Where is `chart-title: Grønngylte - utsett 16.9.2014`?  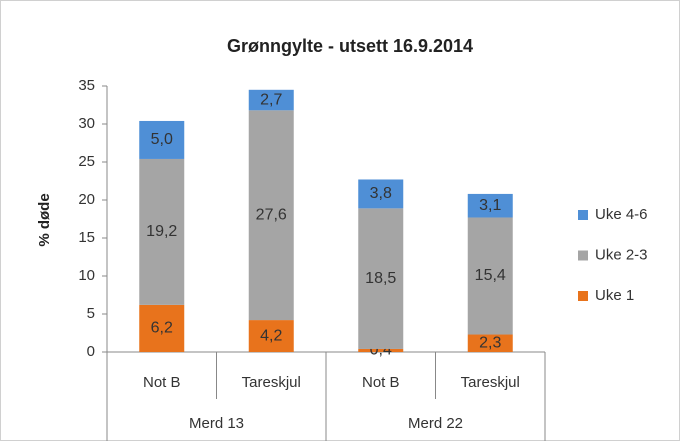
chart-title: Grønngylte - utsett 16.9.2014 is located at coordinates (350, 46).